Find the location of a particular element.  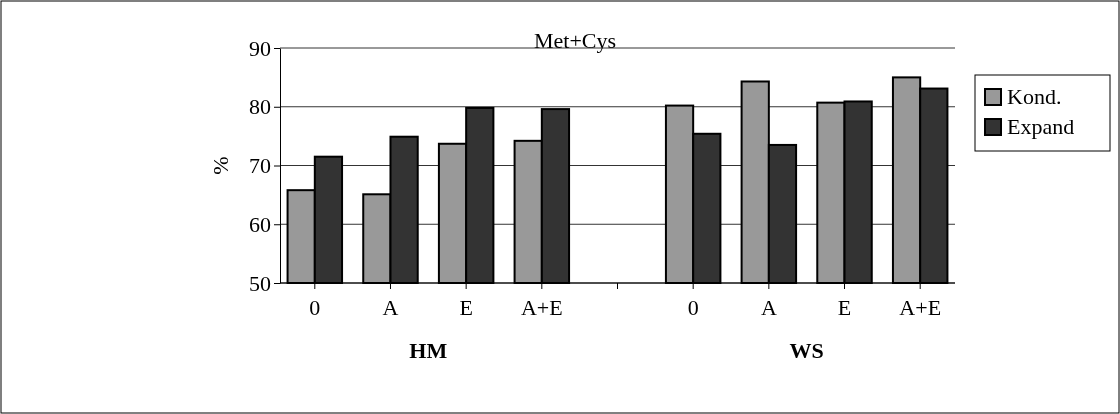

y-tick-label: 60 is located at coordinates (260, 224).